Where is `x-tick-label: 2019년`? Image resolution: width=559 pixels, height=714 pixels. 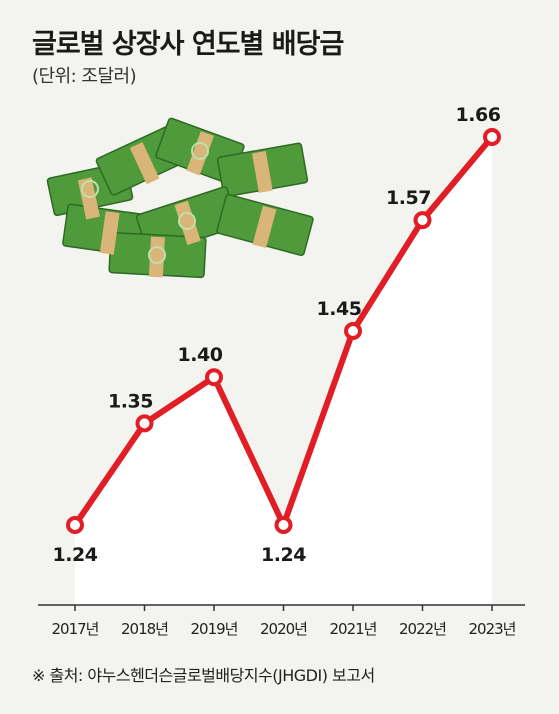 x-tick-label: 2019년 is located at coordinates (214, 629).